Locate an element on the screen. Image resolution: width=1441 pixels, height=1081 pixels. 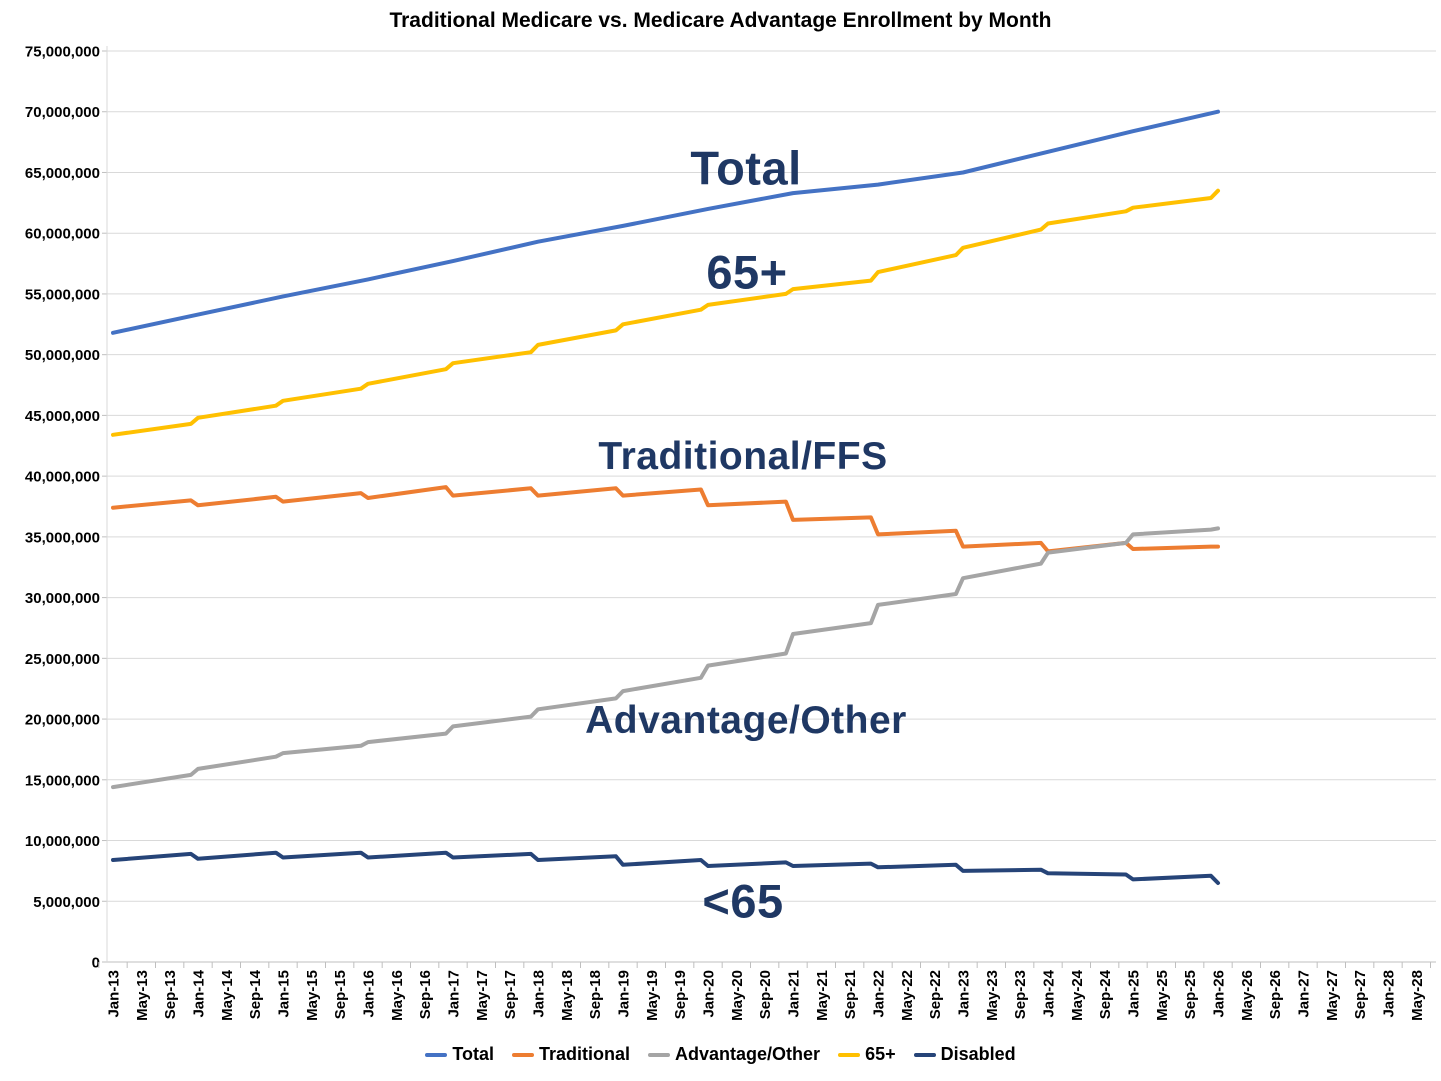
legend-swatch-traditional is located at coordinates (523, 1054).